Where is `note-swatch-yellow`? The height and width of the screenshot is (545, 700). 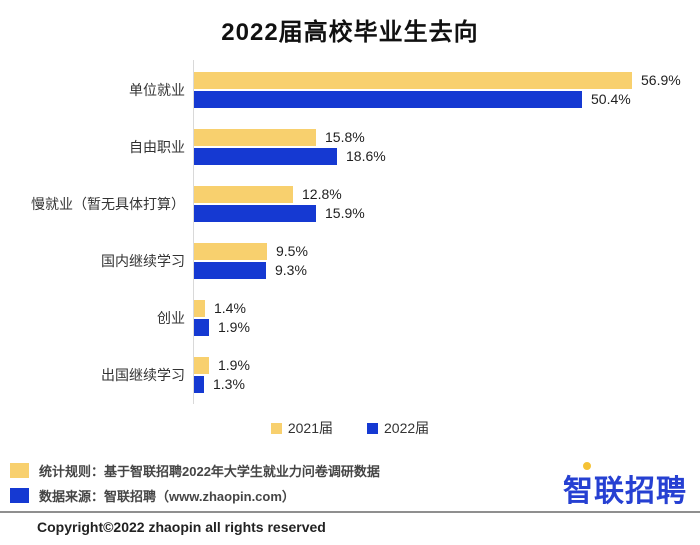 note-swatch-yellow is located at coordinates (19, 470).